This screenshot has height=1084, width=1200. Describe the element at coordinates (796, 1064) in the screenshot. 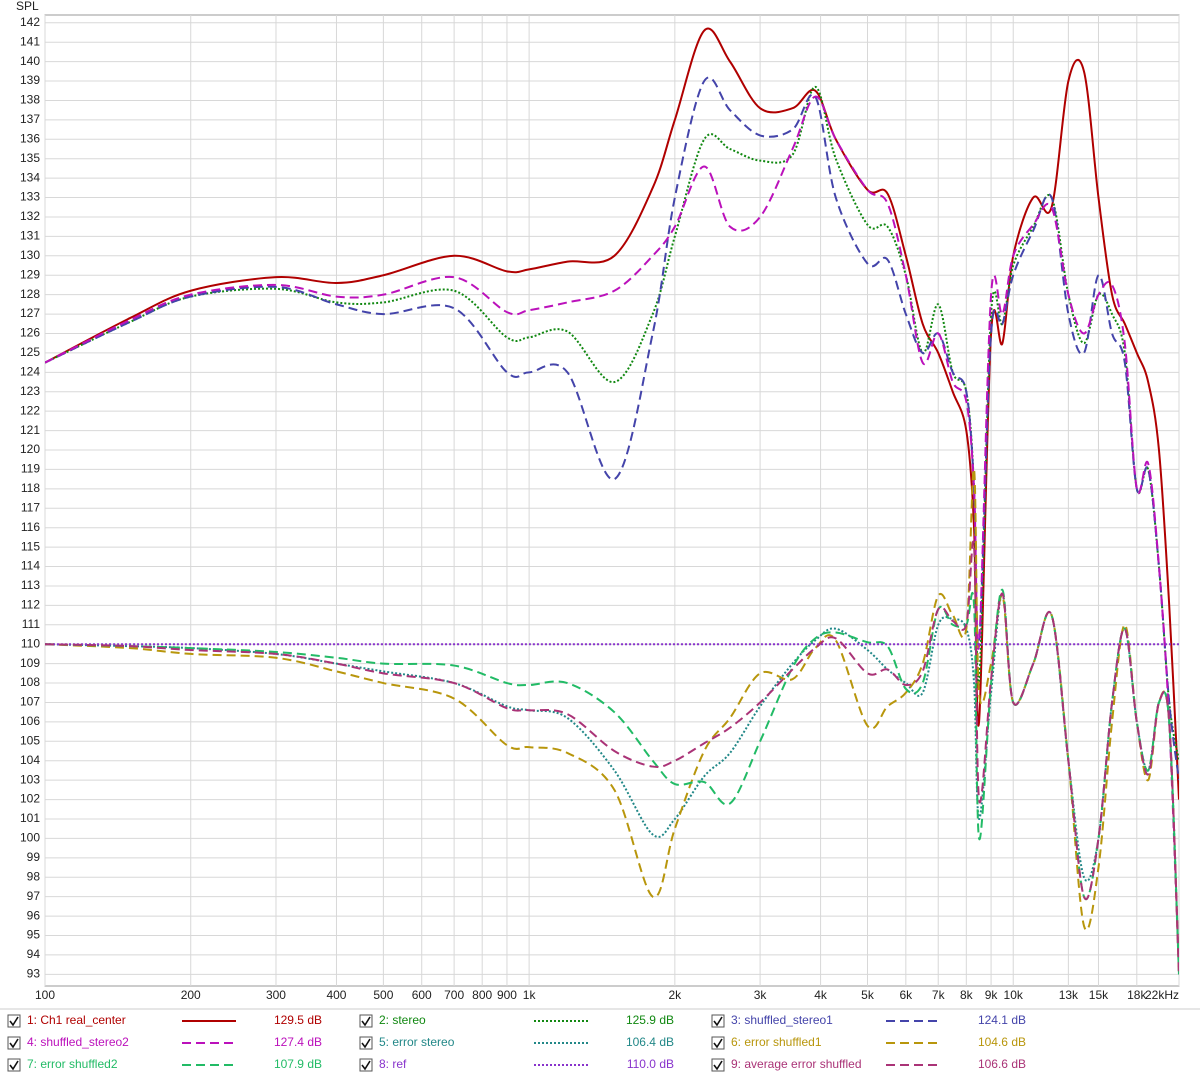

I see `legend-name: 9: average error shuffled` at that location.